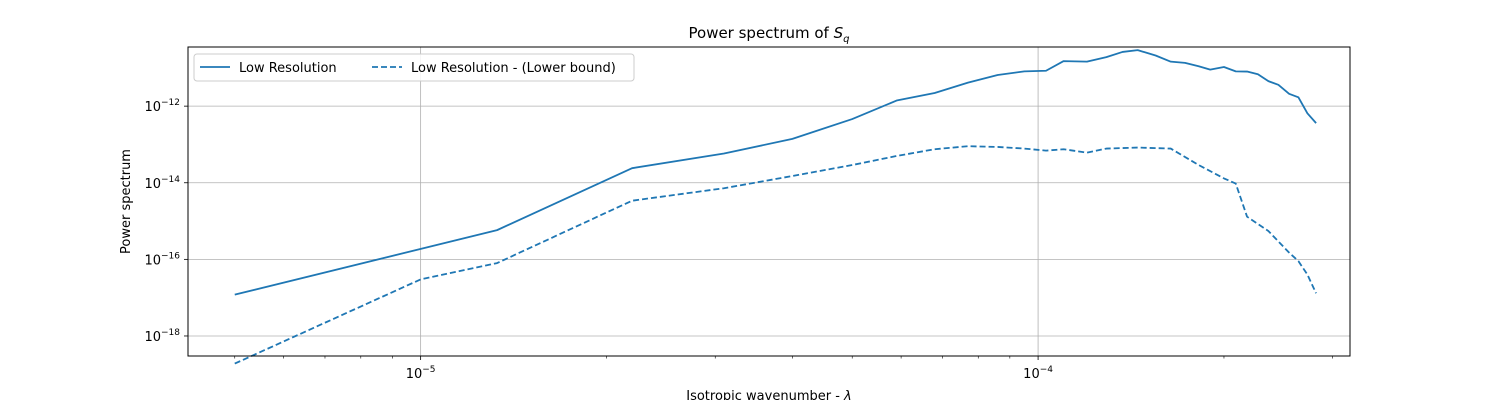 This screenshot has height=400, width=1500. Describe the element at coordinates (513, 68) in the screenshot. I see `legend-label: Low Resolution - (Lower bound)` at that location.